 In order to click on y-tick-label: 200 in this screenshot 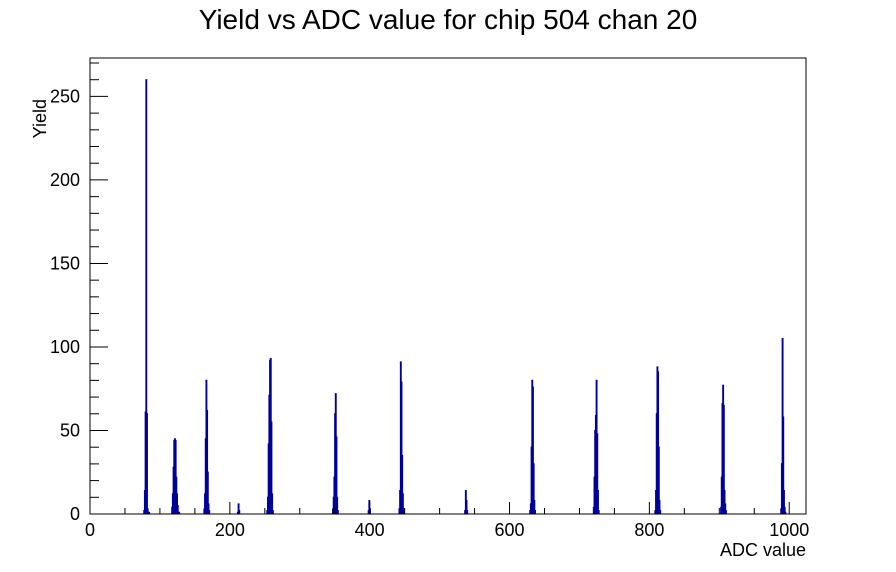, I will do `click(65, 180)`.